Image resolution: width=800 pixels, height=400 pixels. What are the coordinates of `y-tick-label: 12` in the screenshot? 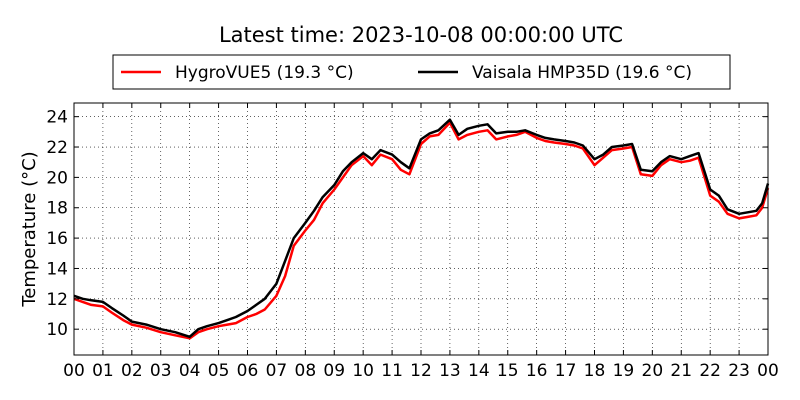 It's located at (57, 300).